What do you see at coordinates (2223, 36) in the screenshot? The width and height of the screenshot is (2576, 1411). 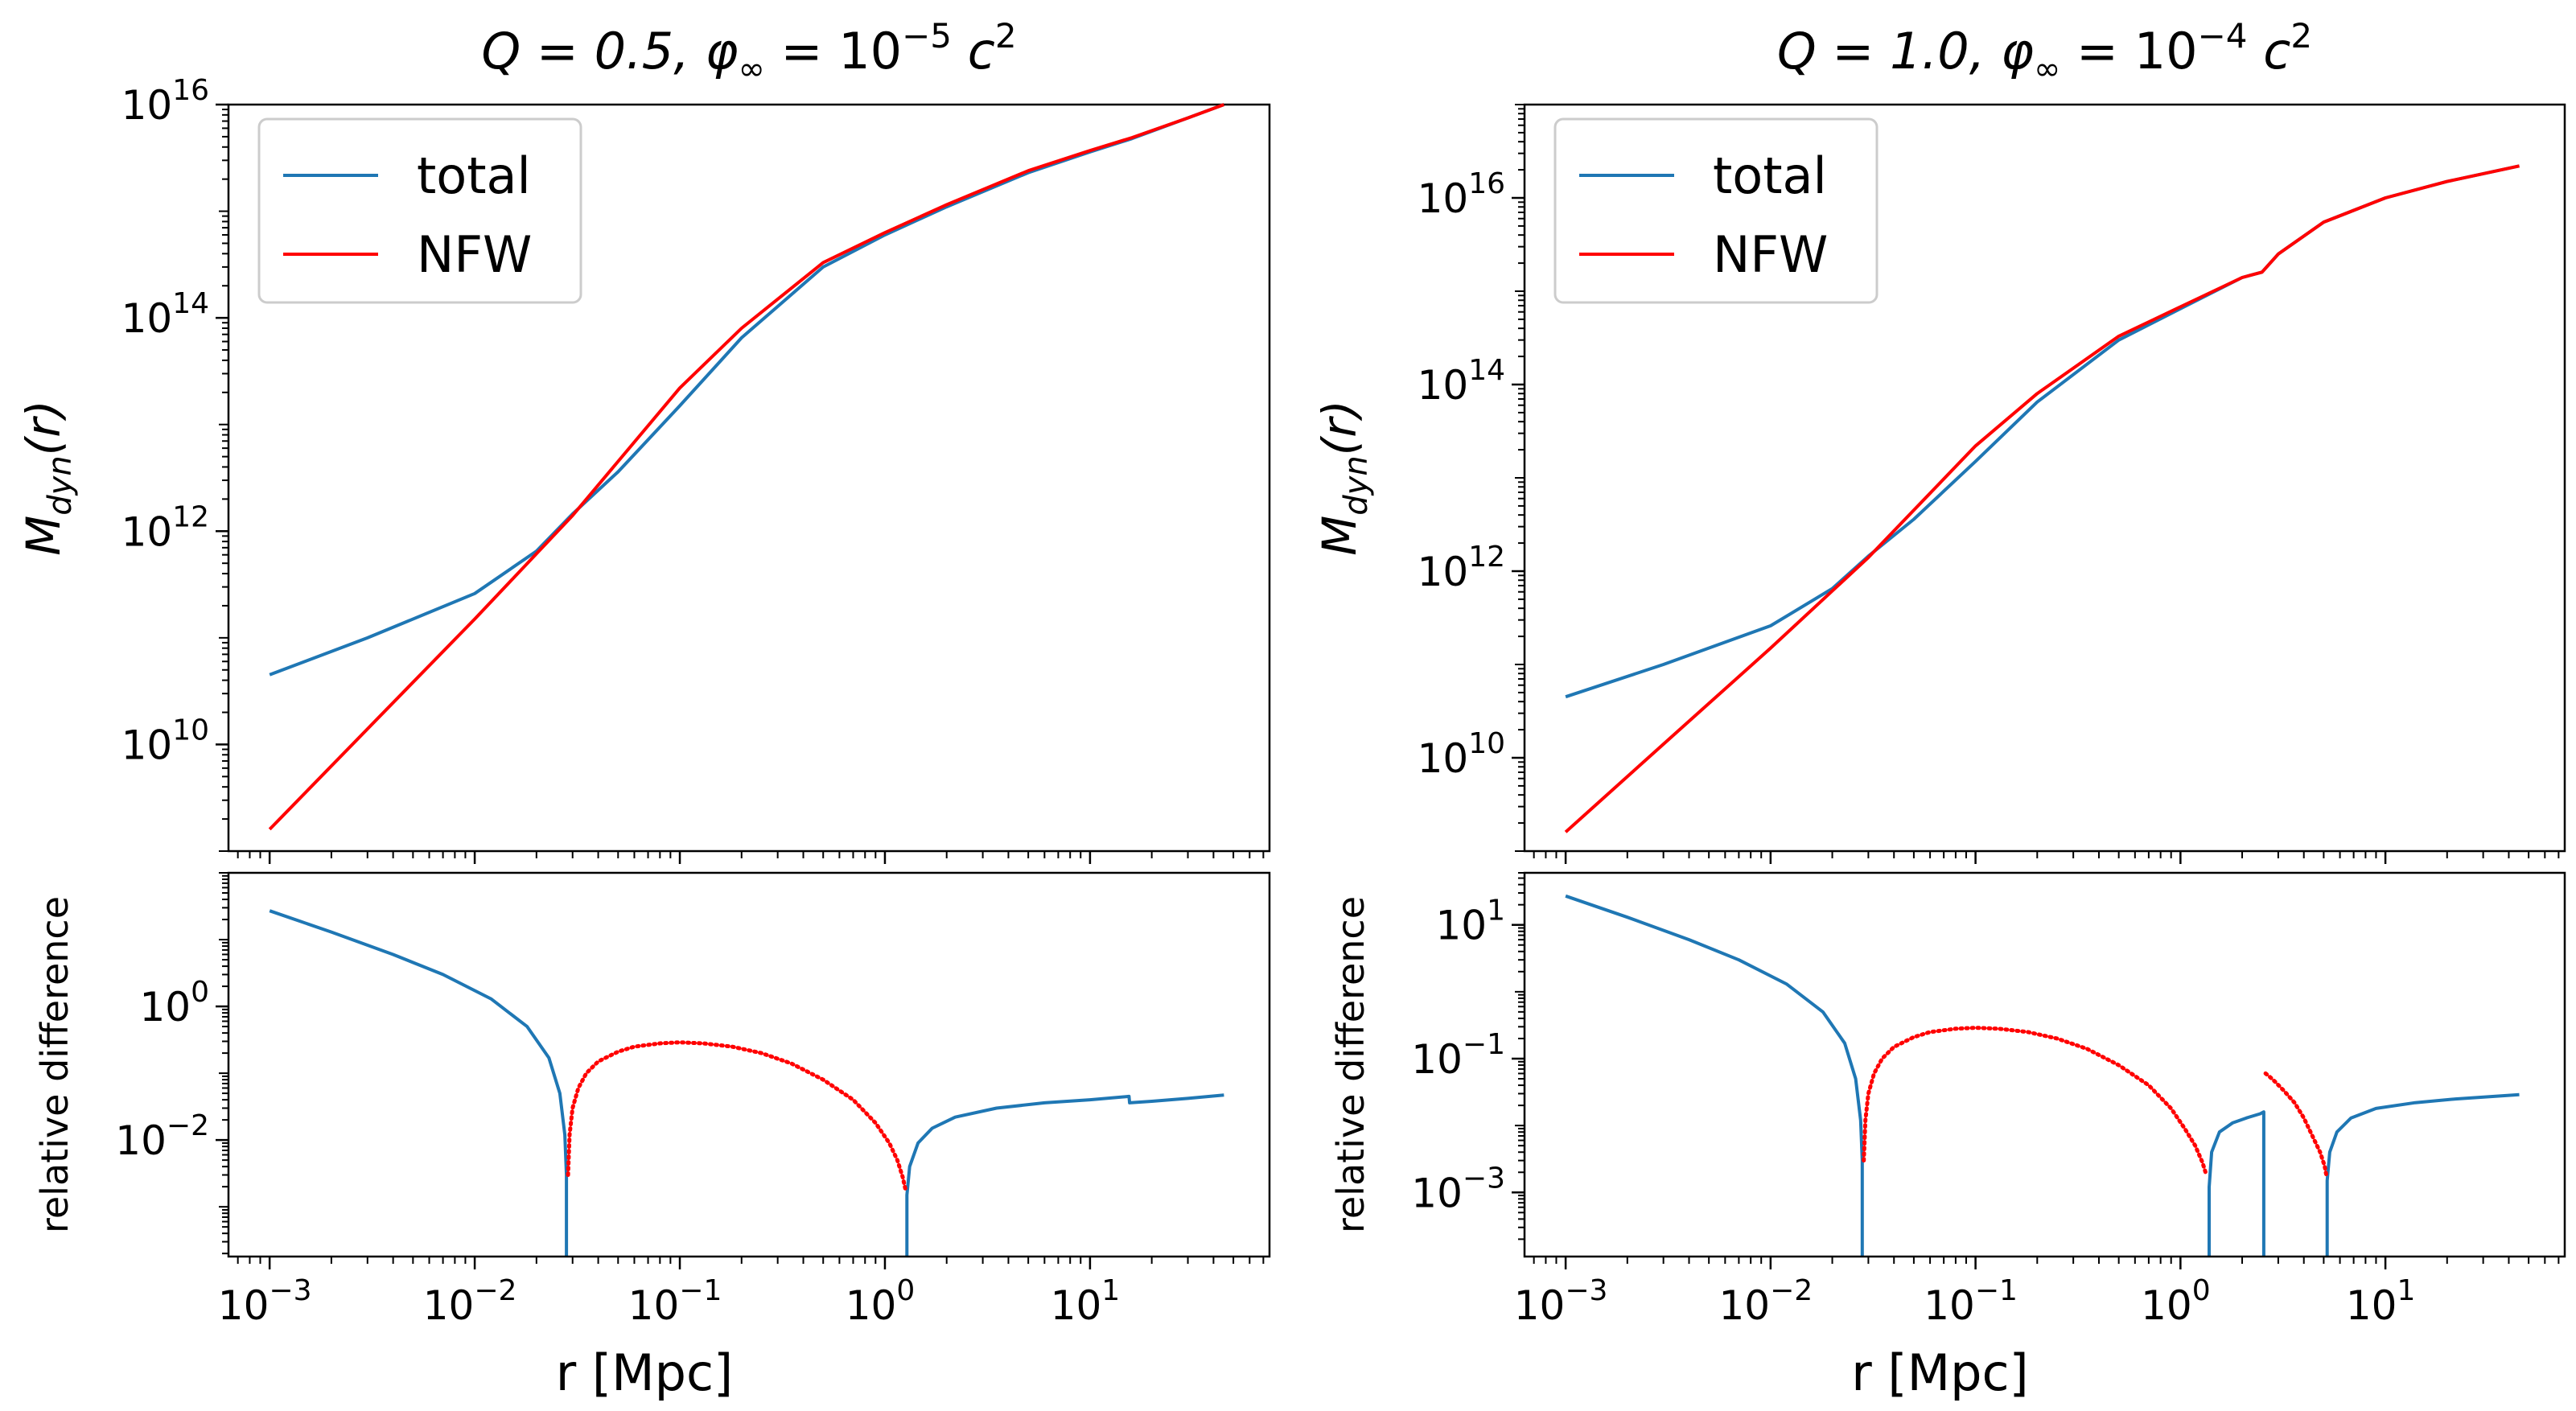 I see `title-exp: −4` at bounding box center [2223, 36].